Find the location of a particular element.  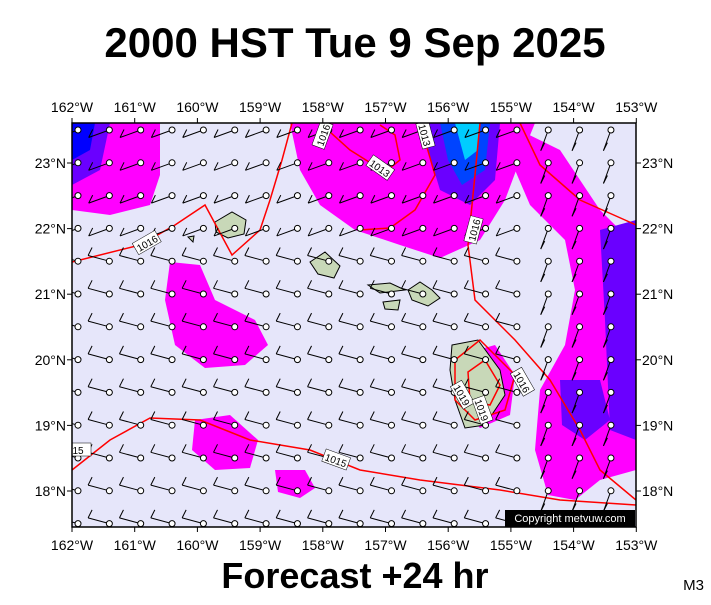

lon-label-top: 154°W is located at coordinates (574, 107).